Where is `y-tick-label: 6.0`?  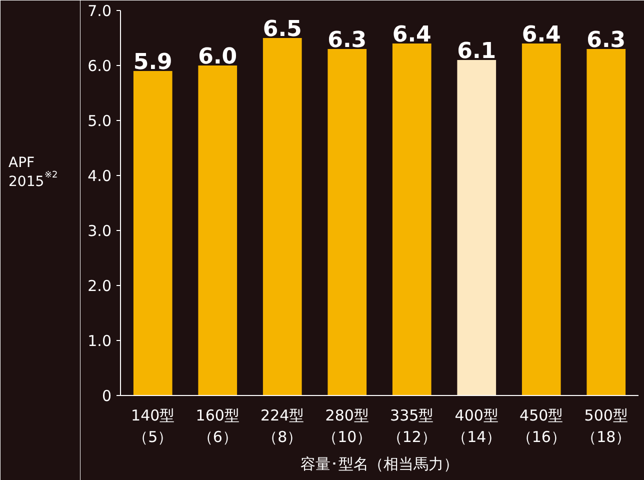
y-tick-label: 6.0 is located at coordinates (100, 66).